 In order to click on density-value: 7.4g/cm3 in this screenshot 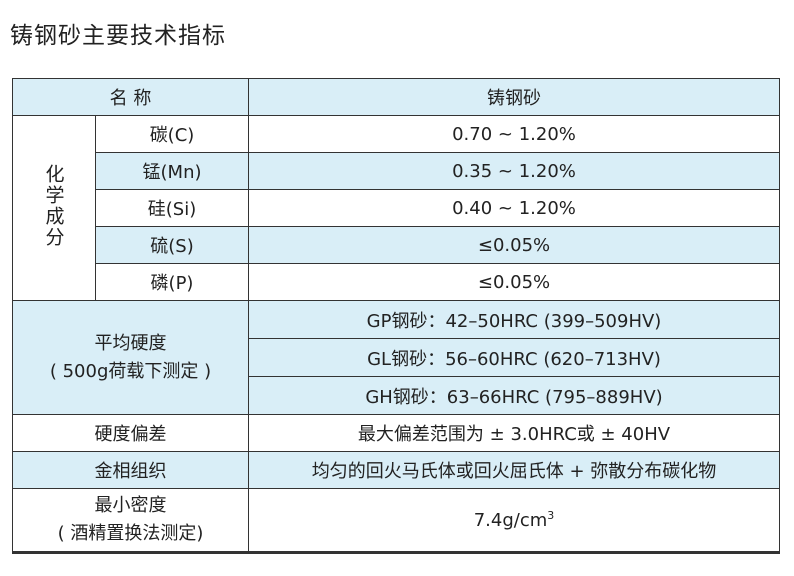, I will do `click(514, 521)`.